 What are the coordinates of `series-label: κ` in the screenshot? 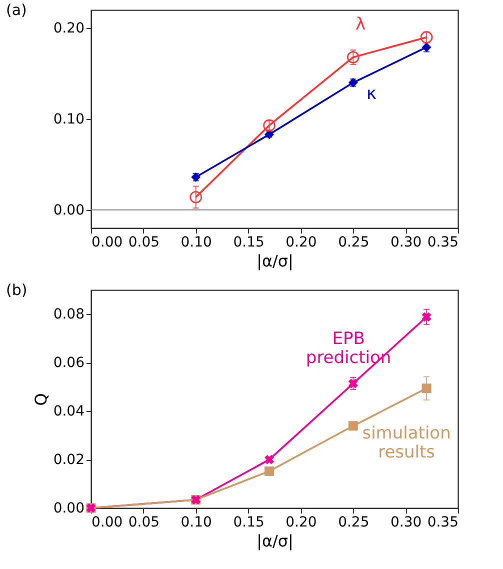 It's located at (371, 94).